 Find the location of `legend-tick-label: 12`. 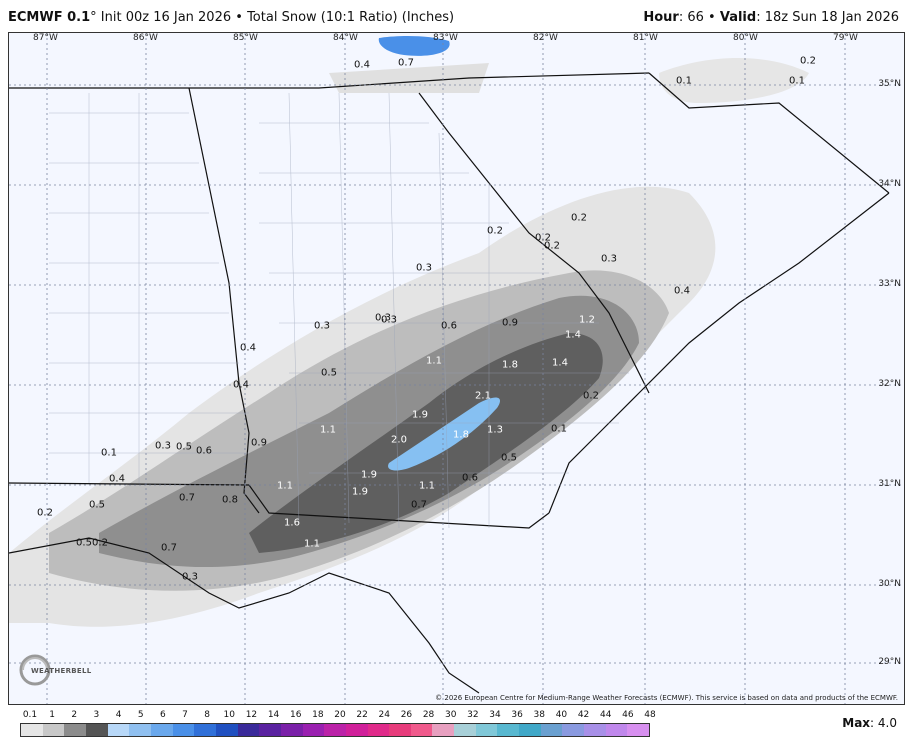

legend-tick-label: 12 is located at coordinates (251, 715).